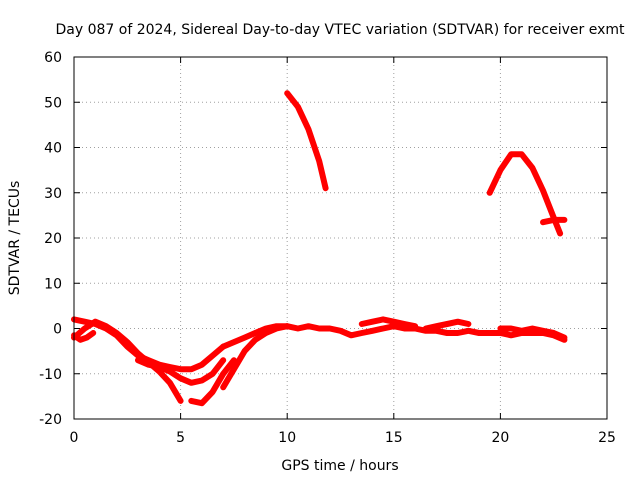 This screenshot has width=640, height=480. What do you see at coordinates (53, 239) in the screenshot?
I see `y-tick-label: 20` at bounding box center [53, 239].